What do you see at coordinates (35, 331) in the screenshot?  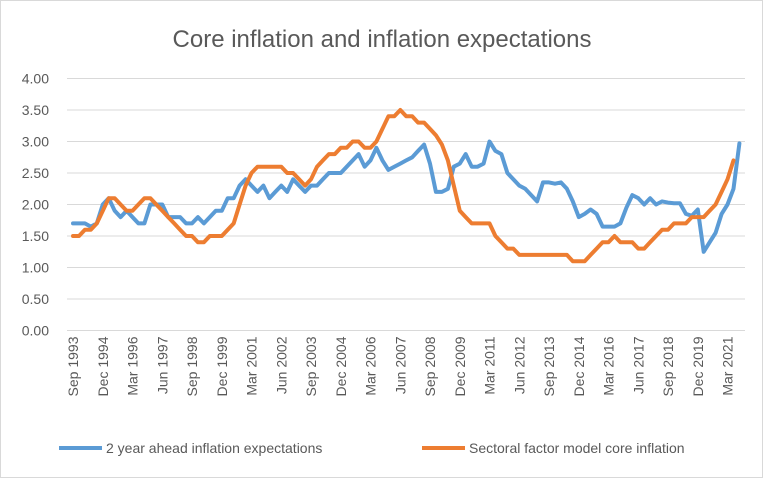 I see `y-tick-label: 0.00` at bounding box center [35, 331].